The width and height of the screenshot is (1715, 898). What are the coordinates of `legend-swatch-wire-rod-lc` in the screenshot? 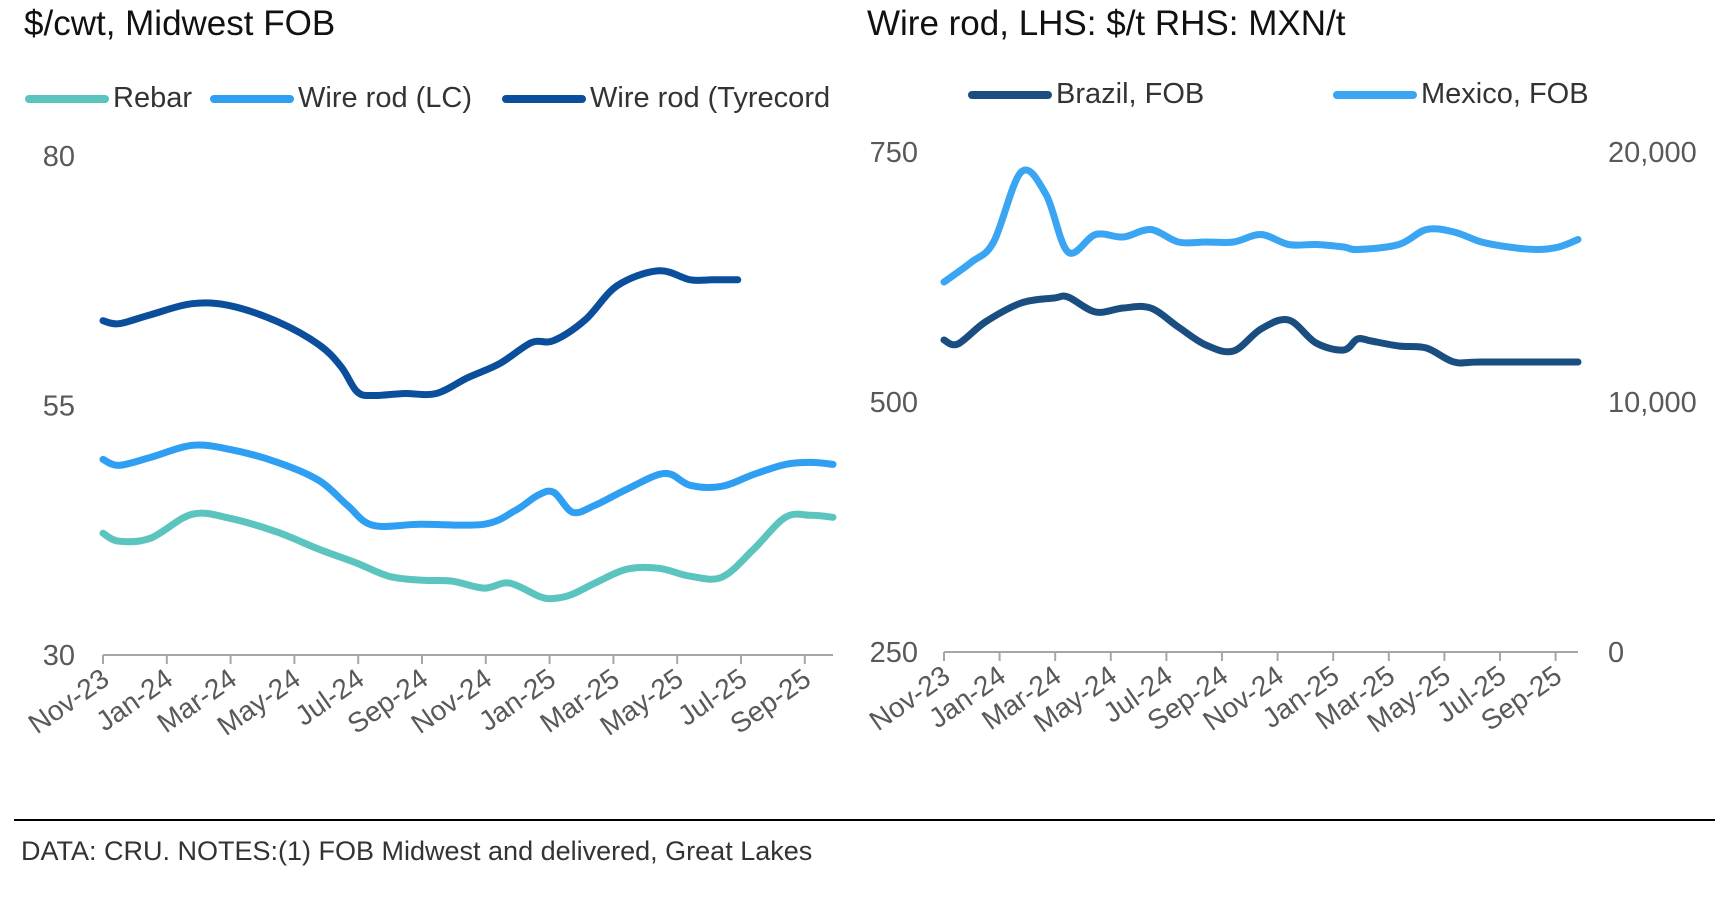 It's located at (252, 98).